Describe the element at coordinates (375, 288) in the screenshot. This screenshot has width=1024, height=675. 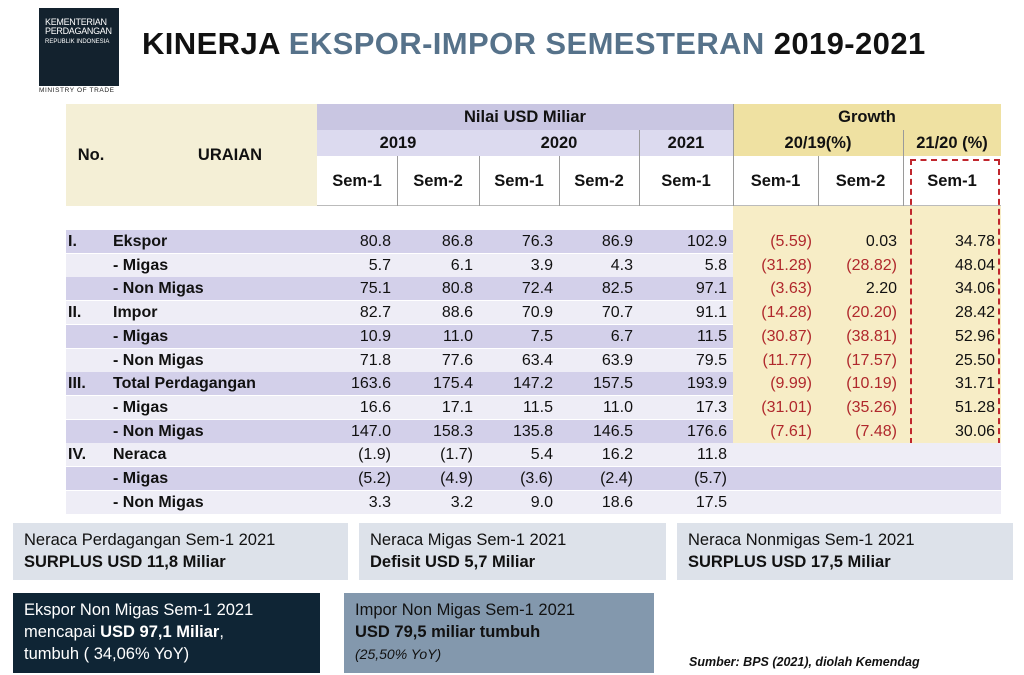
I see `table-cell: 75.1` at that location.